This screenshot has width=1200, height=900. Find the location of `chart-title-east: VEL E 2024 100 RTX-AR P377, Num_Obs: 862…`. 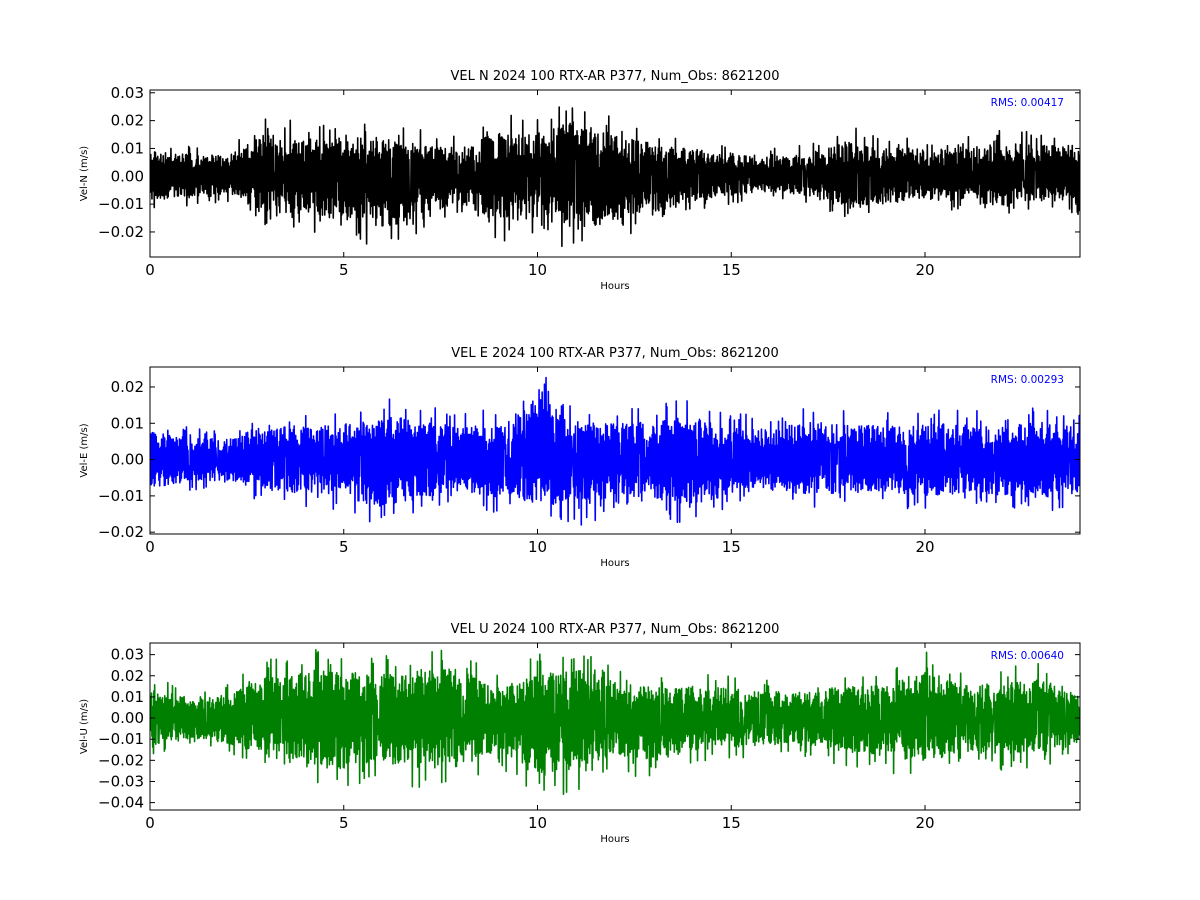

chart-title-east: VEL E 2024 100 RTX-AR P377, Num_Obs: 862… is located at coordinates (614, 353).